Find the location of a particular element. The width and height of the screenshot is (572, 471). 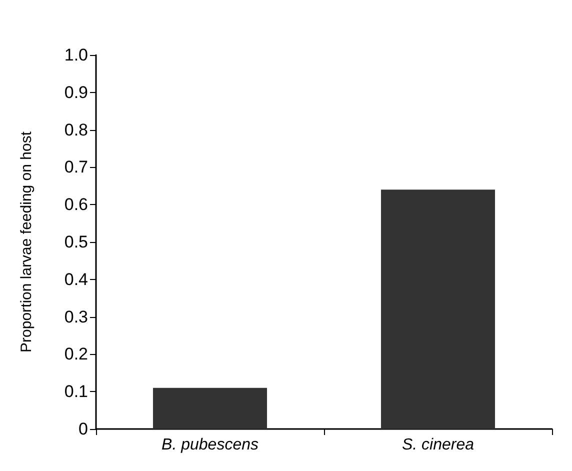

y-tick-label: 0.1 is located at coordinates (76, 392).